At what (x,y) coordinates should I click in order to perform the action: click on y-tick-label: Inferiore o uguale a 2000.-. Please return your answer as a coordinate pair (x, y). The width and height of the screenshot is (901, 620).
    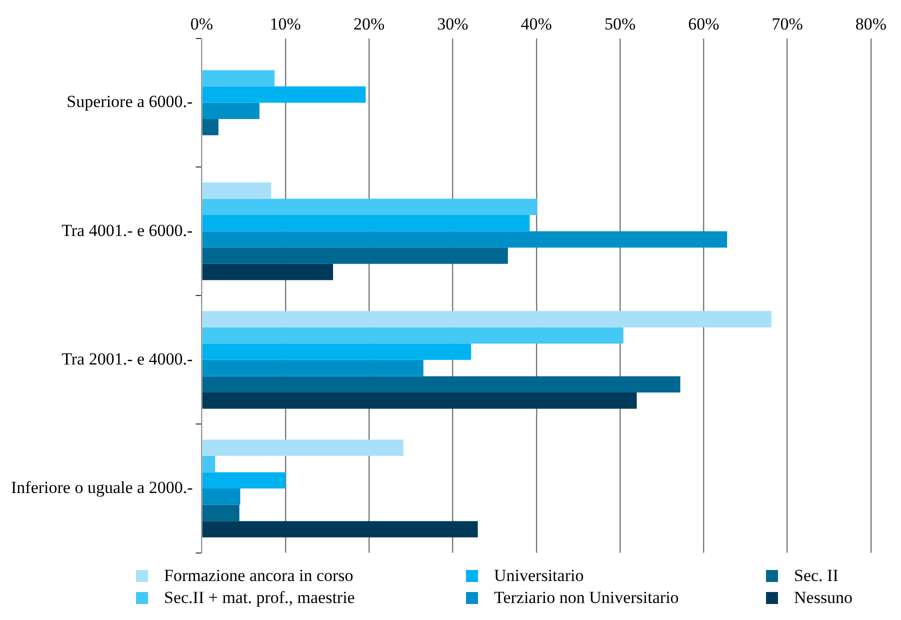
    Looking at the image, I should click on (102, 487).